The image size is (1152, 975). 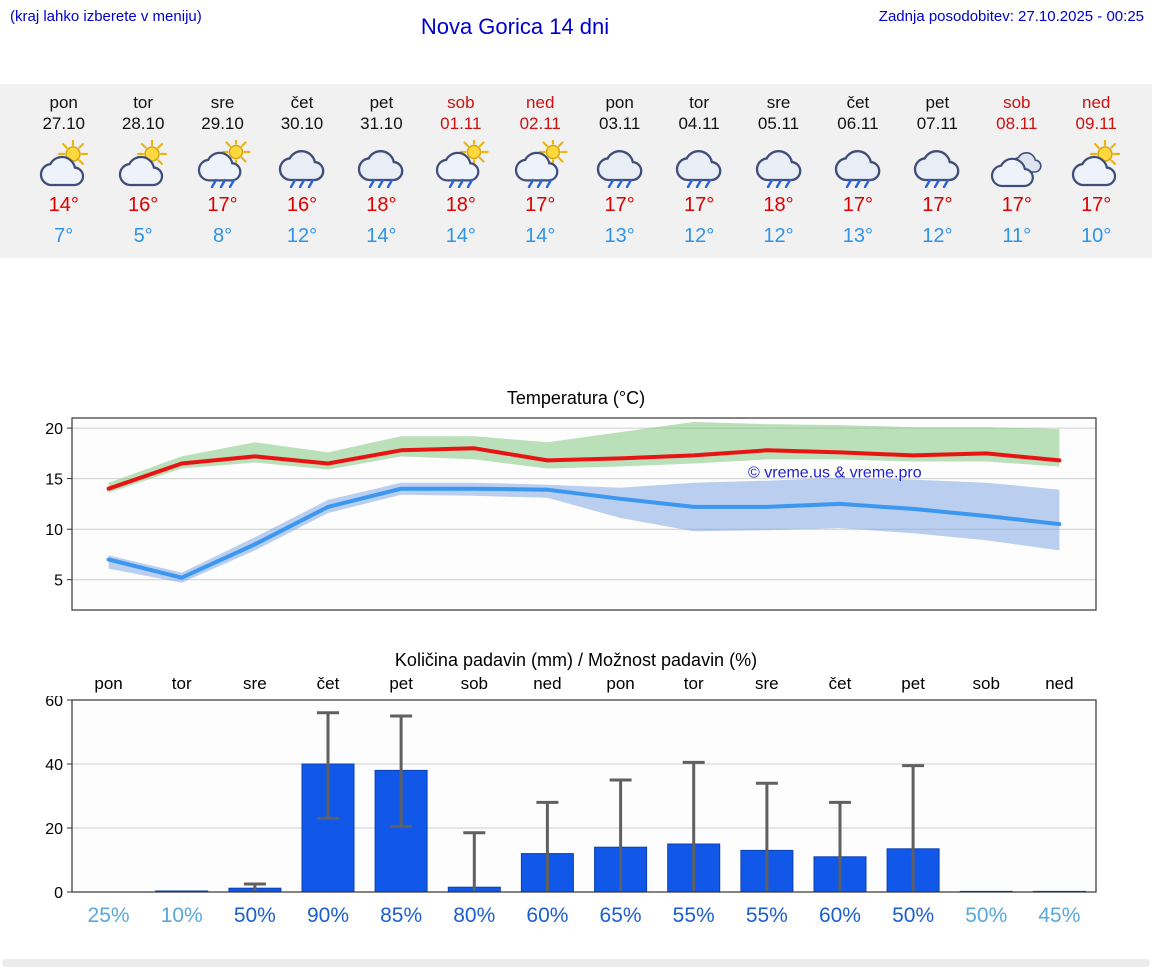 What do you see at coordinates (693, 915) in the screenshot?
I see `precip-probability: 55%` at bounding box center [693, 915].